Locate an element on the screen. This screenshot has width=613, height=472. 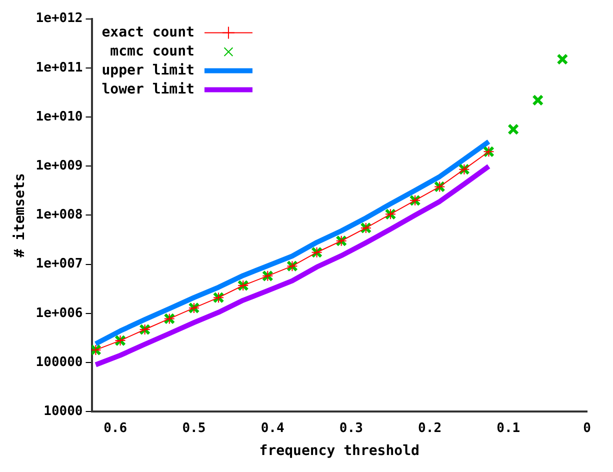
y-tick-label: 1e+012 is located at coordinates (59, 18).